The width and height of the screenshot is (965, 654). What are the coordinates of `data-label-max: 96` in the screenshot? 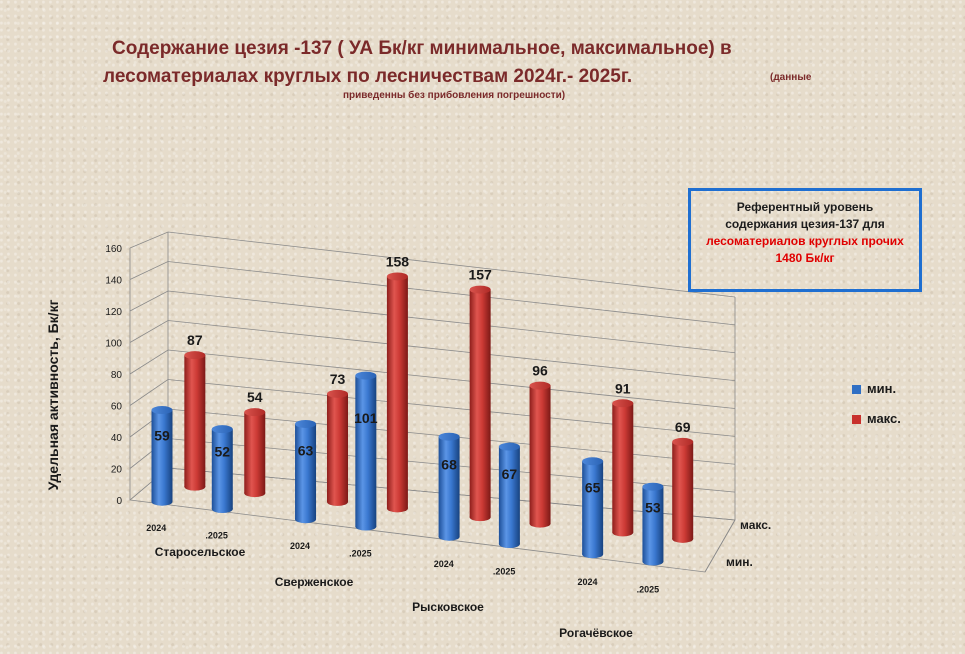 It's located at (540, 371).